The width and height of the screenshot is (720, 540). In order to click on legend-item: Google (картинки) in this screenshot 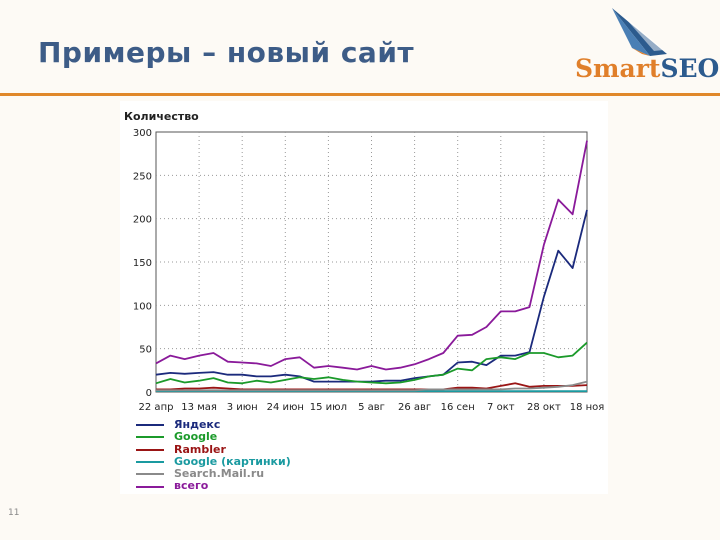, I will do `click(213, 461)`.